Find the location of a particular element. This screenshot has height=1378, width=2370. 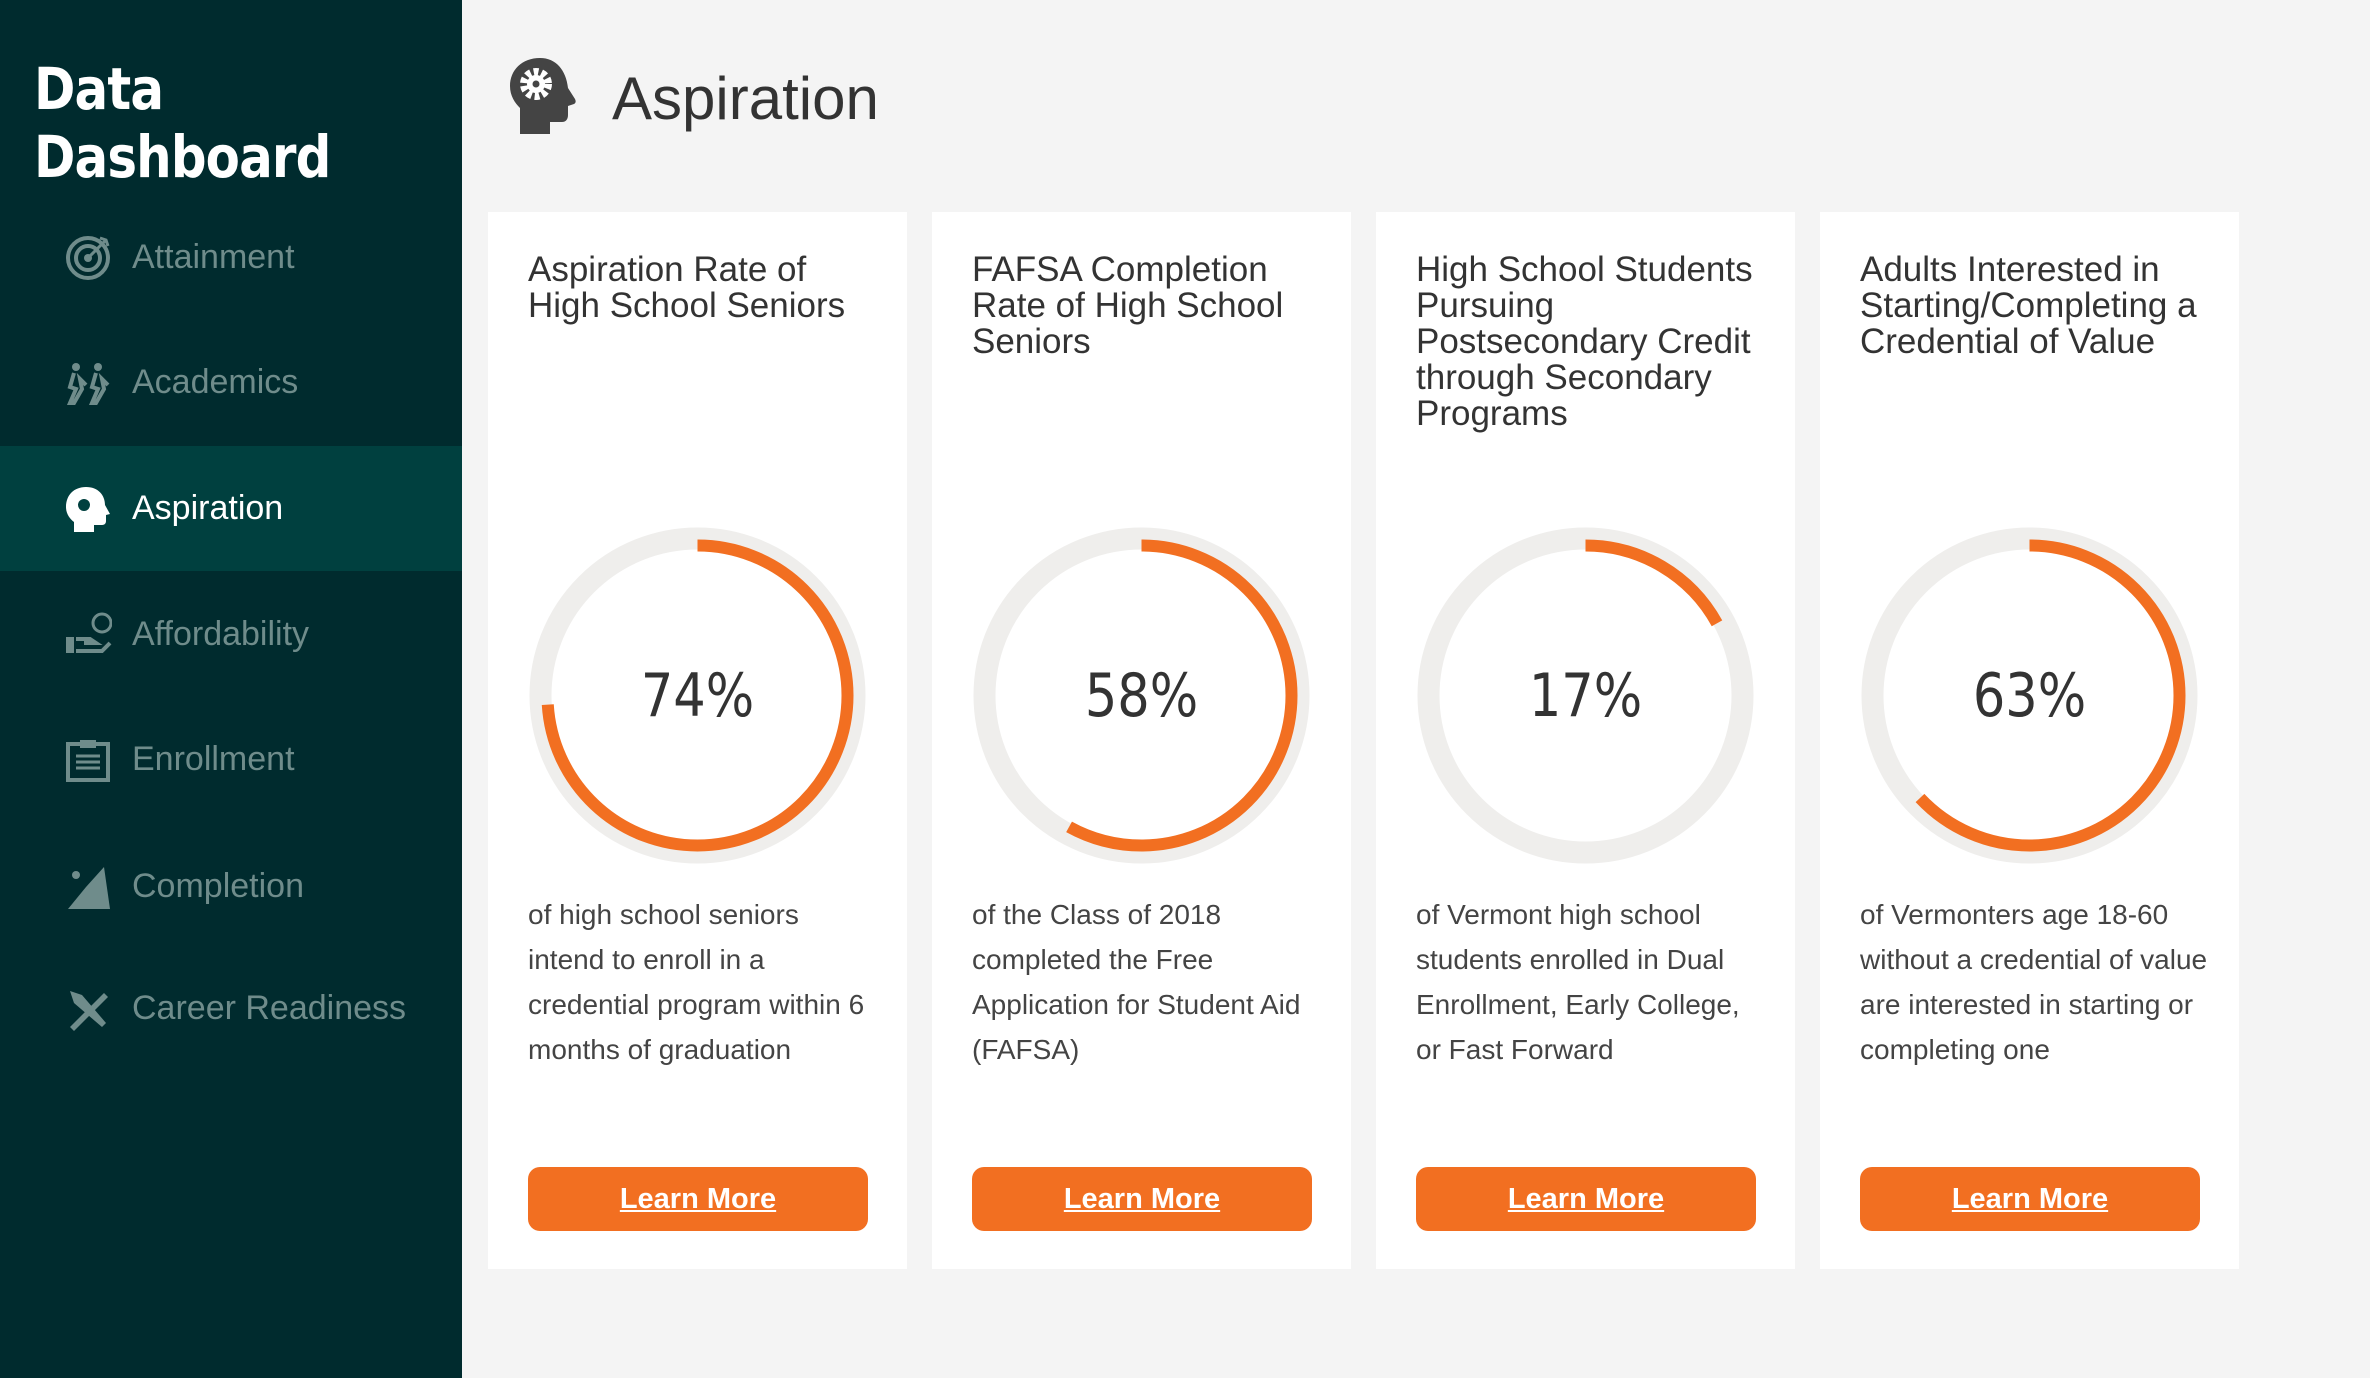

sidebar-item-affordability: Affordability is located at coordinates (231, 634).